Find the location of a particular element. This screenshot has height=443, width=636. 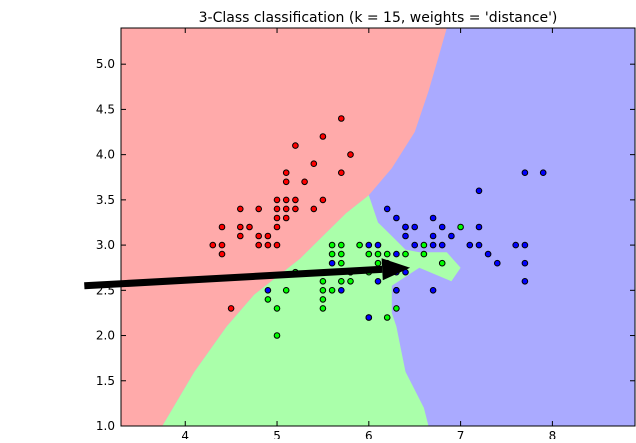

x-tick-label: 5 is located at coordinates (277, 434).